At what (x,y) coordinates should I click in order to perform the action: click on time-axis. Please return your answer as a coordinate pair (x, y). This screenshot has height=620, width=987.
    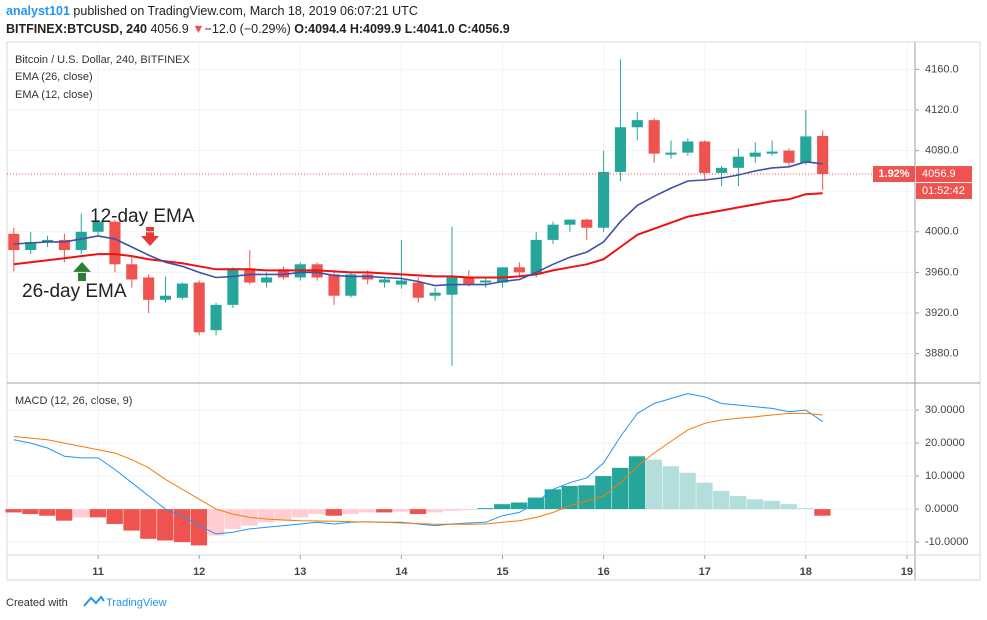
    Looking at the image, I should click on (493, 567).